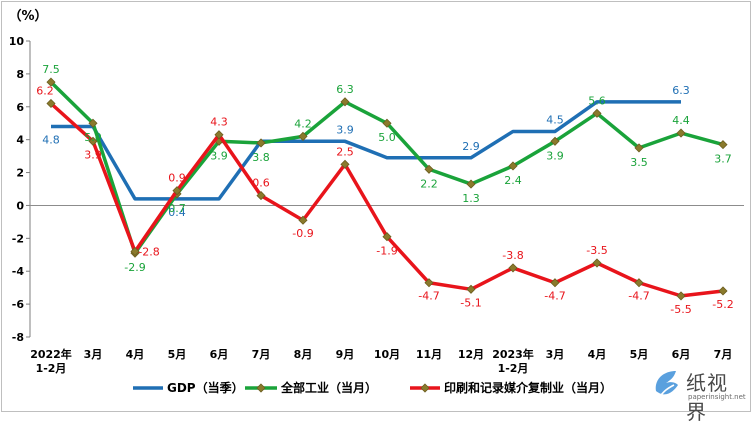 The width and height of the screenshot is (754, 425). I want to click on watermark-brand-en: paperinsight.net, so click(717, 397).